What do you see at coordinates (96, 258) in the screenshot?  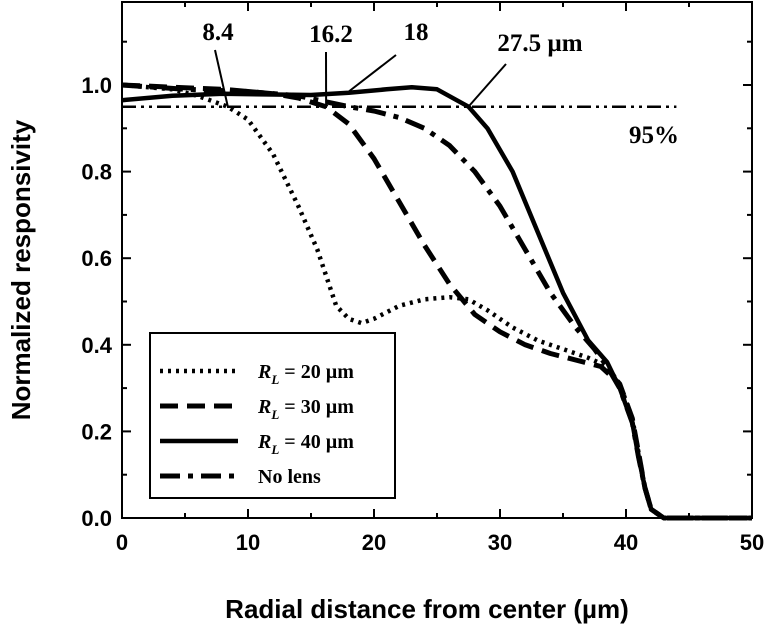 I see `y-tick-label: 0.6` at bounding box center [96, 258].